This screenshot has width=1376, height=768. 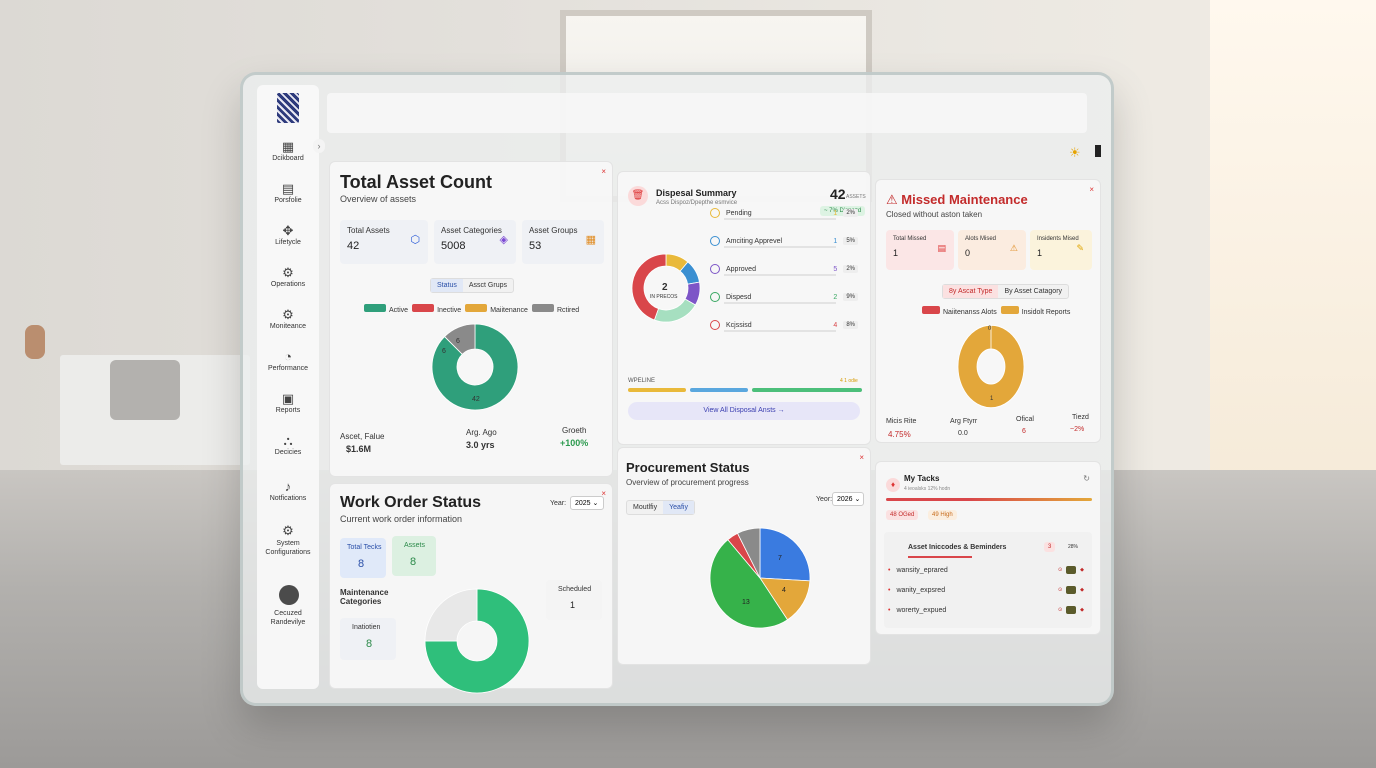 What do you see at coordinates (645, 507) in the screenshot?
I see `tab-monthly: Moutlfiy` at bounding box center [645, 507].